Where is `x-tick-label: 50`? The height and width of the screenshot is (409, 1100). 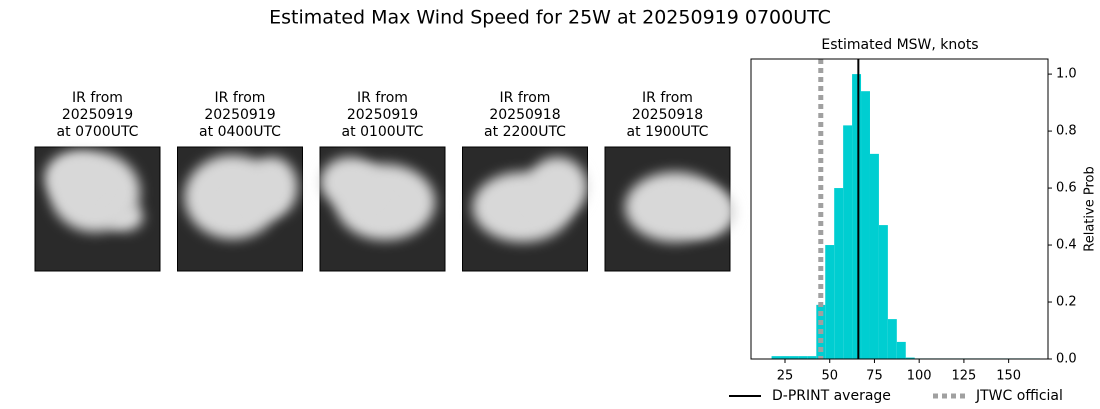 x-tick-label: 50 is located at coordinates (829, 376).